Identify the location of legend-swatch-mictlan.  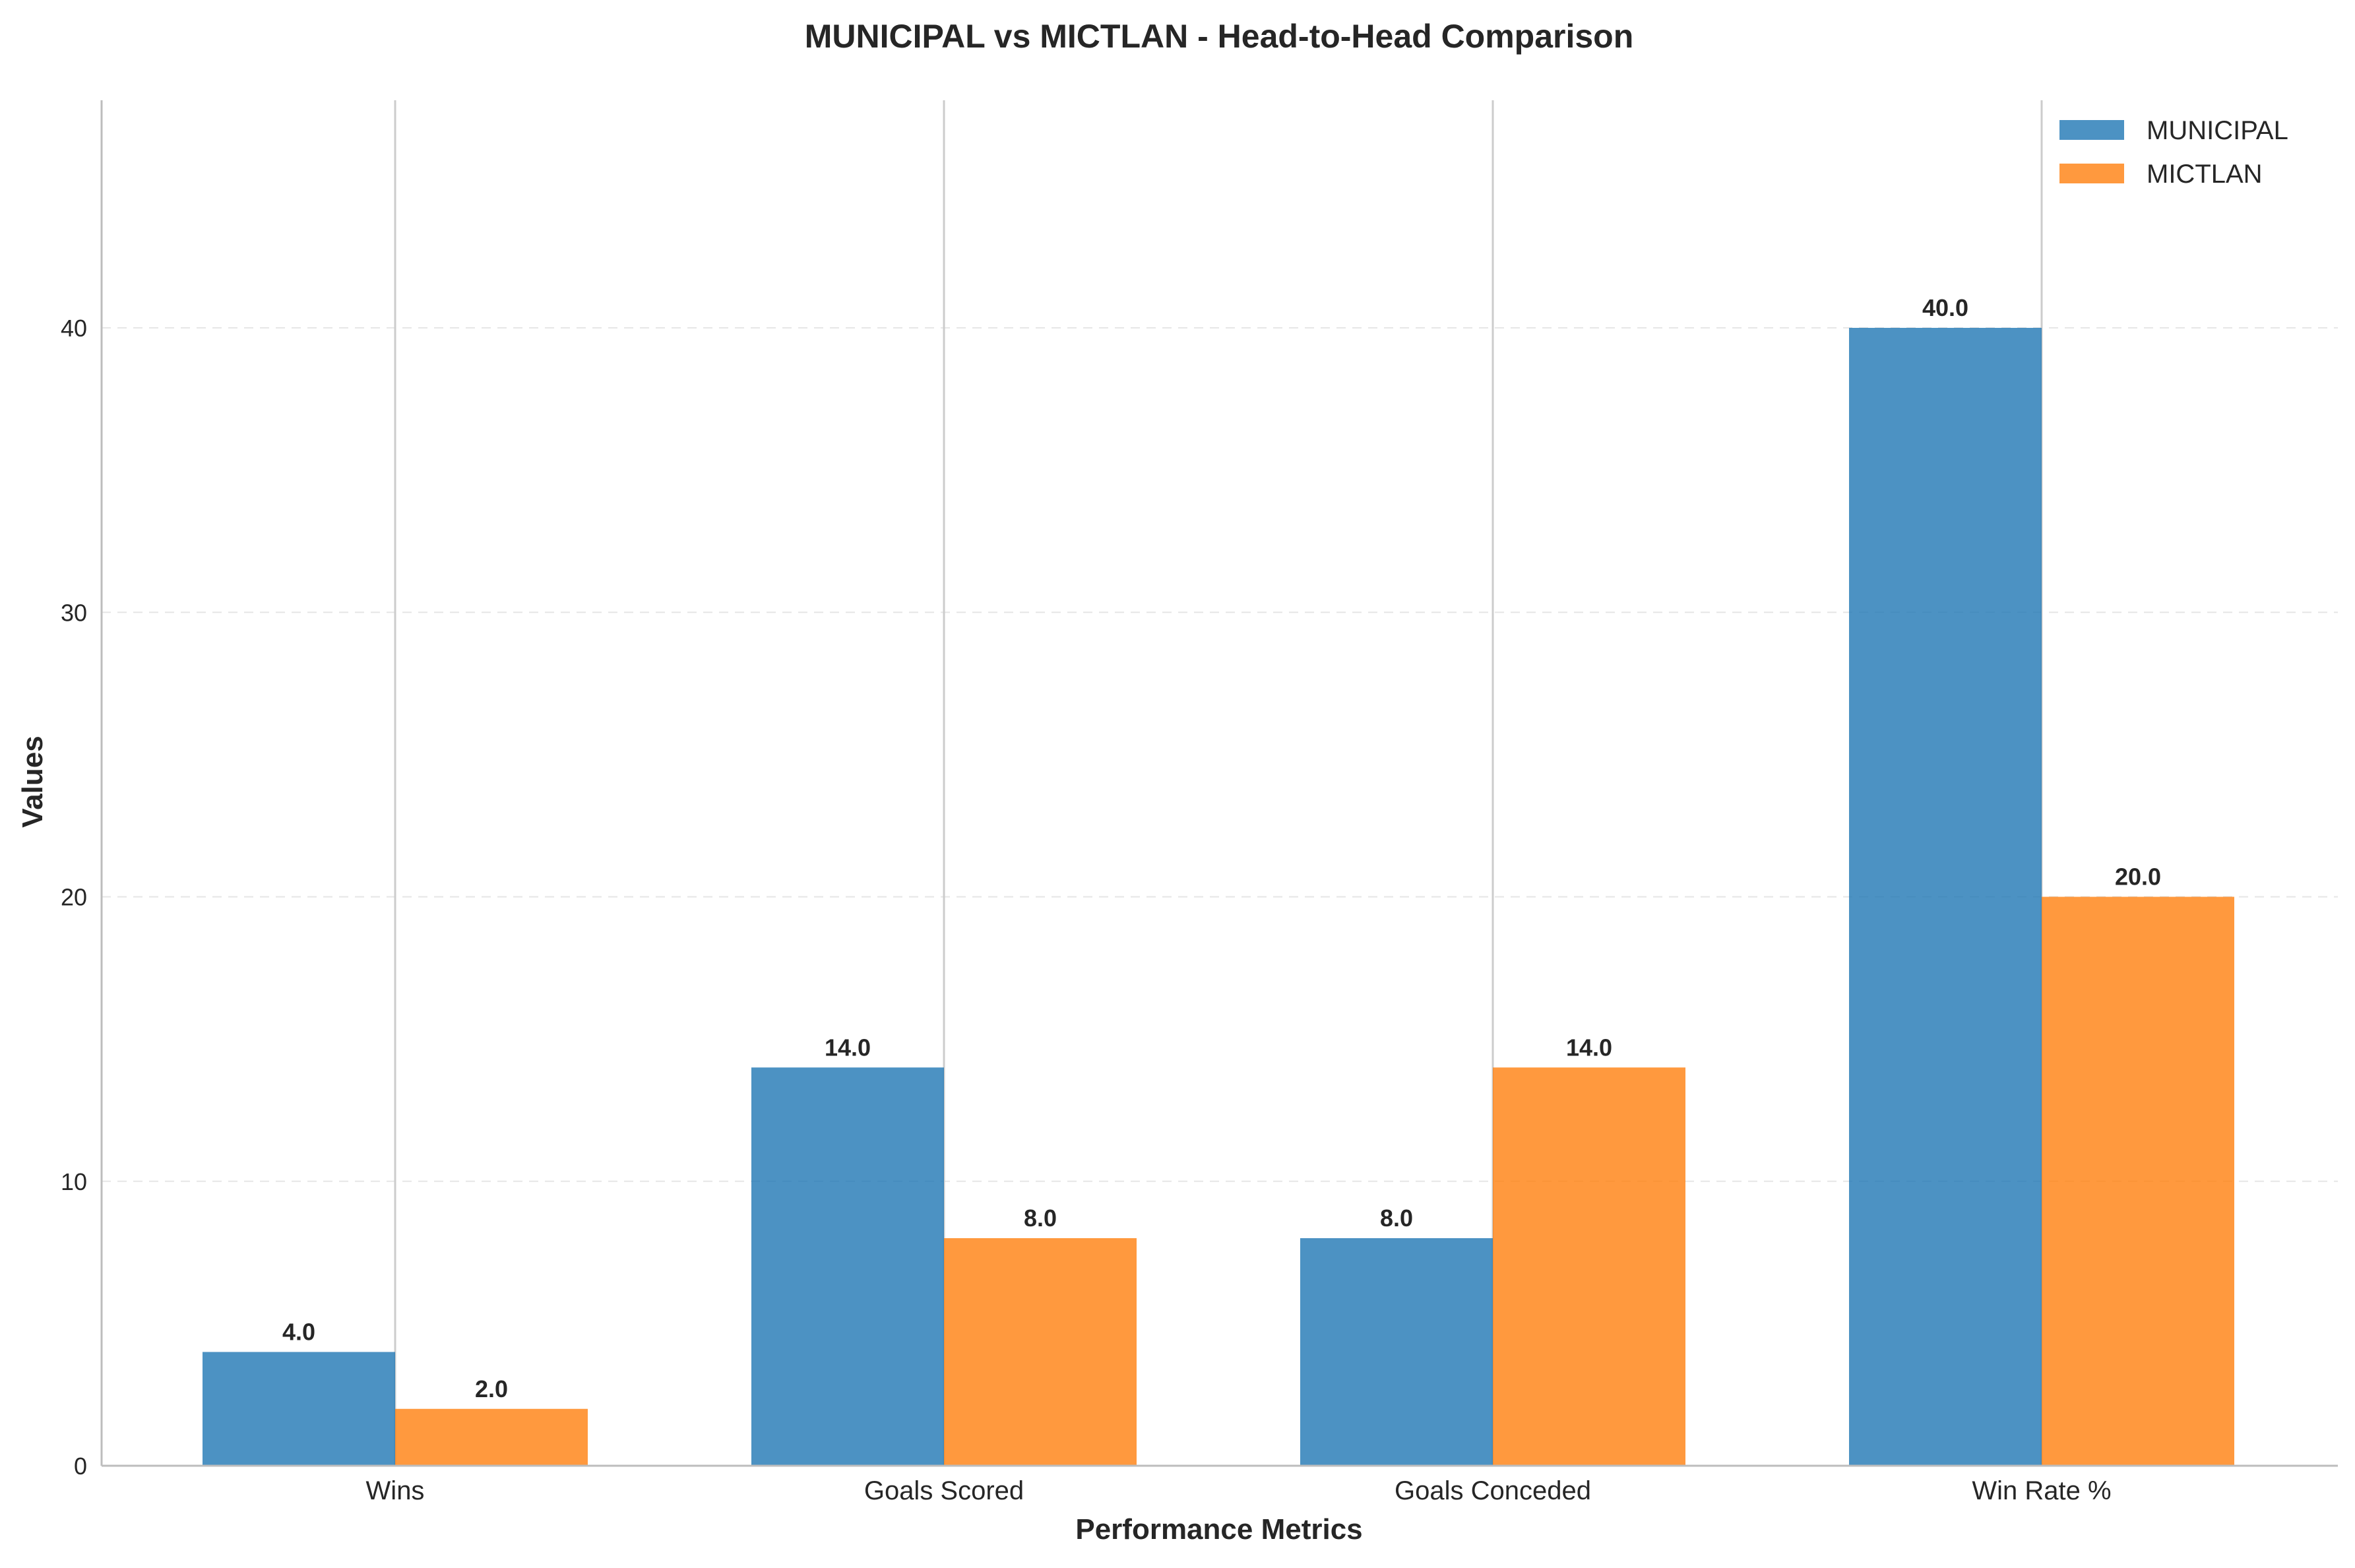
(2091, 173).